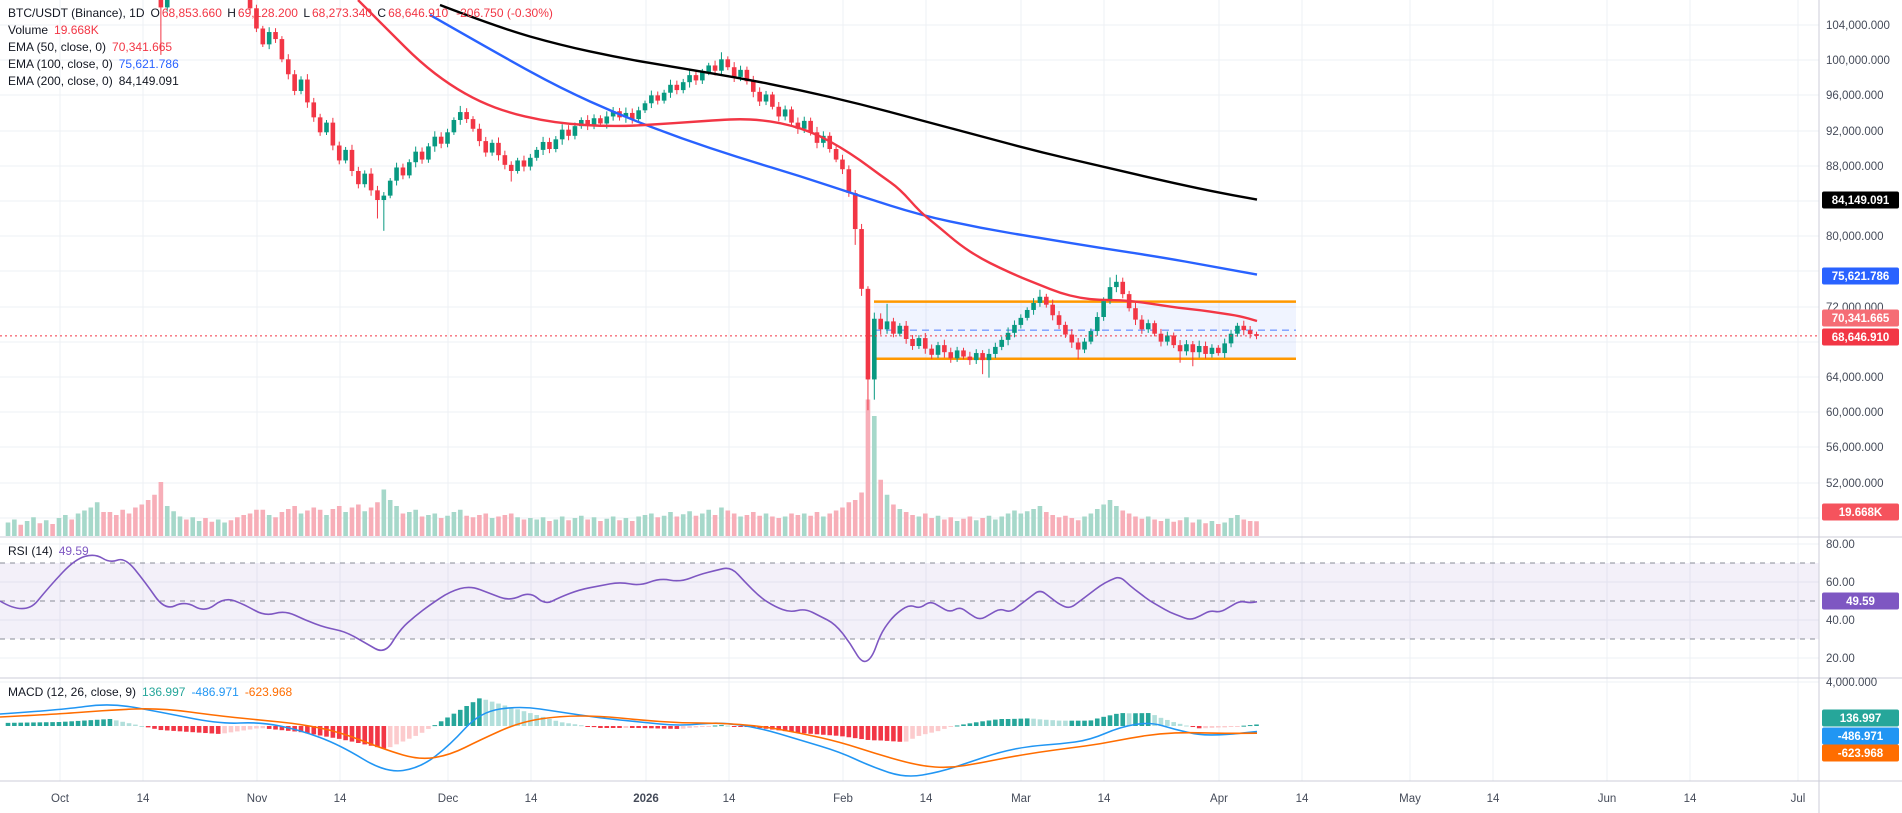  I want to click on open-value: 68,853.660, so click(191, 13).